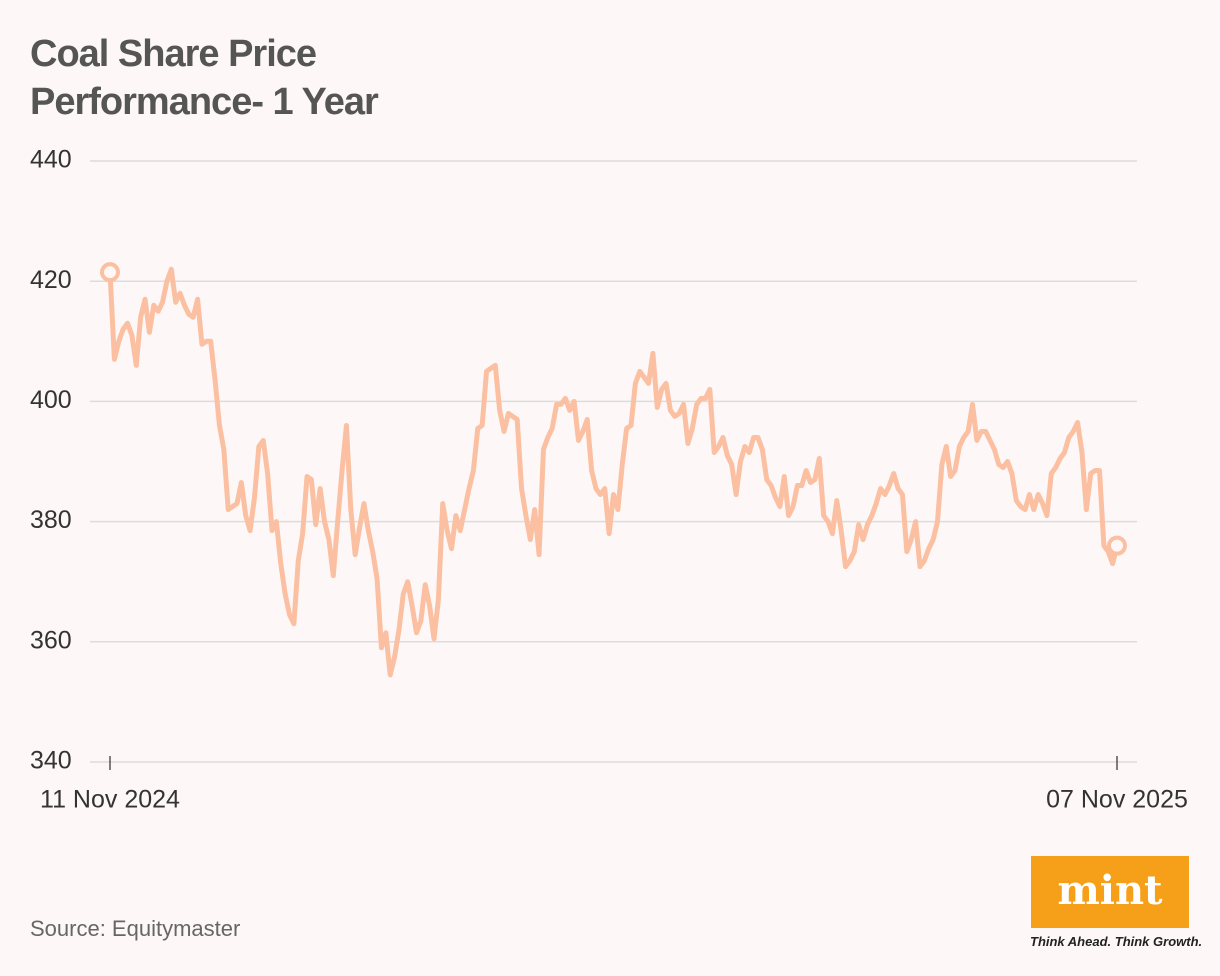 The width and height of the screenshot is (1220, 976). What do you see at coordinates (1117, 800) in the screenshot?
I see `x-tick-label: 07 Nov 2025` at bounding box center [1117, 800].